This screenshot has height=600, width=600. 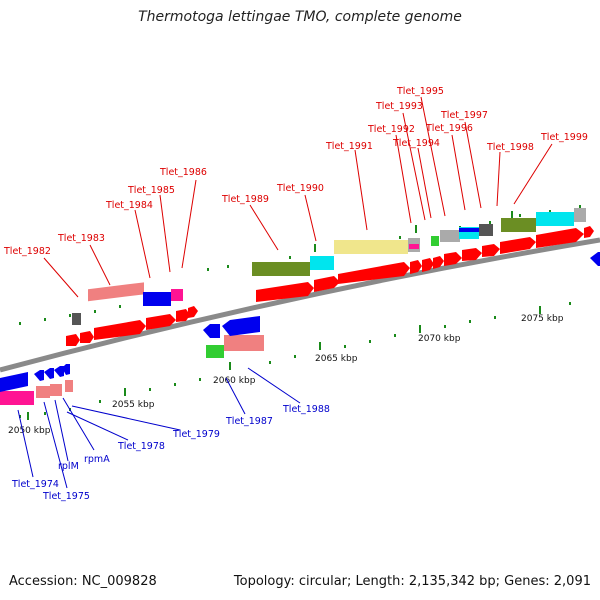 What do you see at coordinates (416, 143) in the screenshot?
I see `gene-label-upper: Tlet_1994` at bounding box center [416, 143].